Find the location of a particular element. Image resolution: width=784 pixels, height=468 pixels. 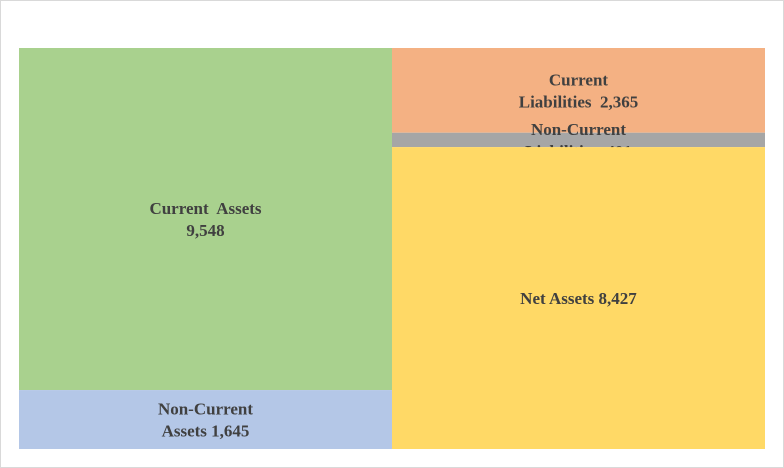

treemap-label-current-liabilities: Current Liabilities 2,365 is located at coordinates (578, 90).